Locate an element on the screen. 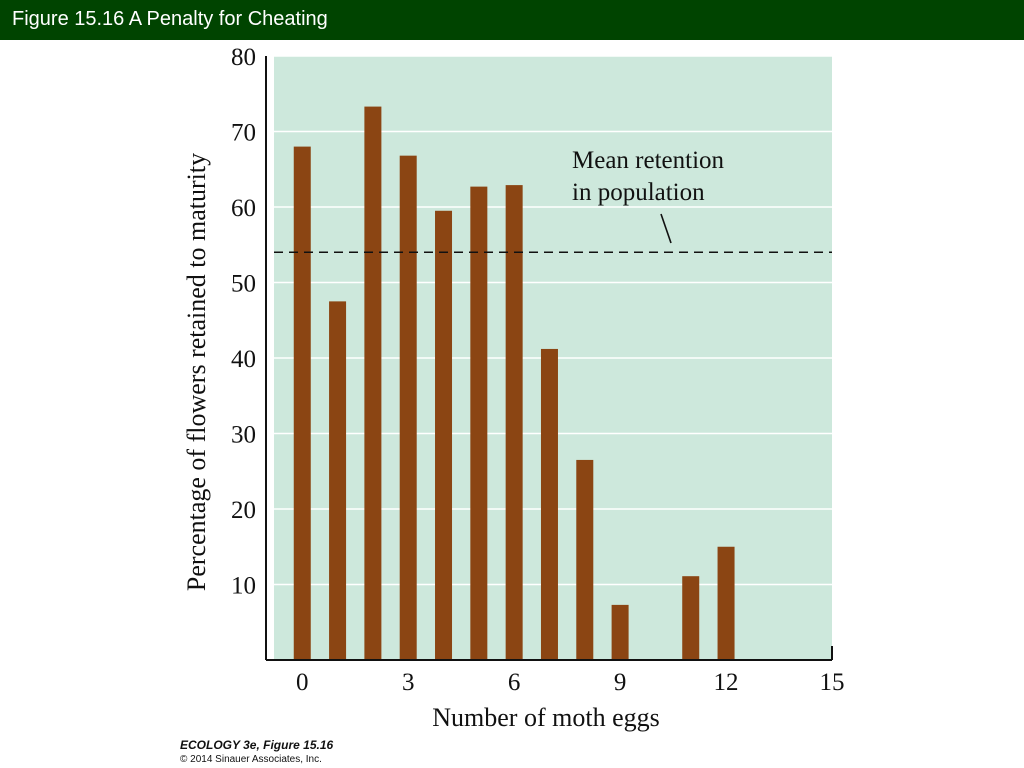  x-tick-label-6: 6 is located at coordinates (514, 682).